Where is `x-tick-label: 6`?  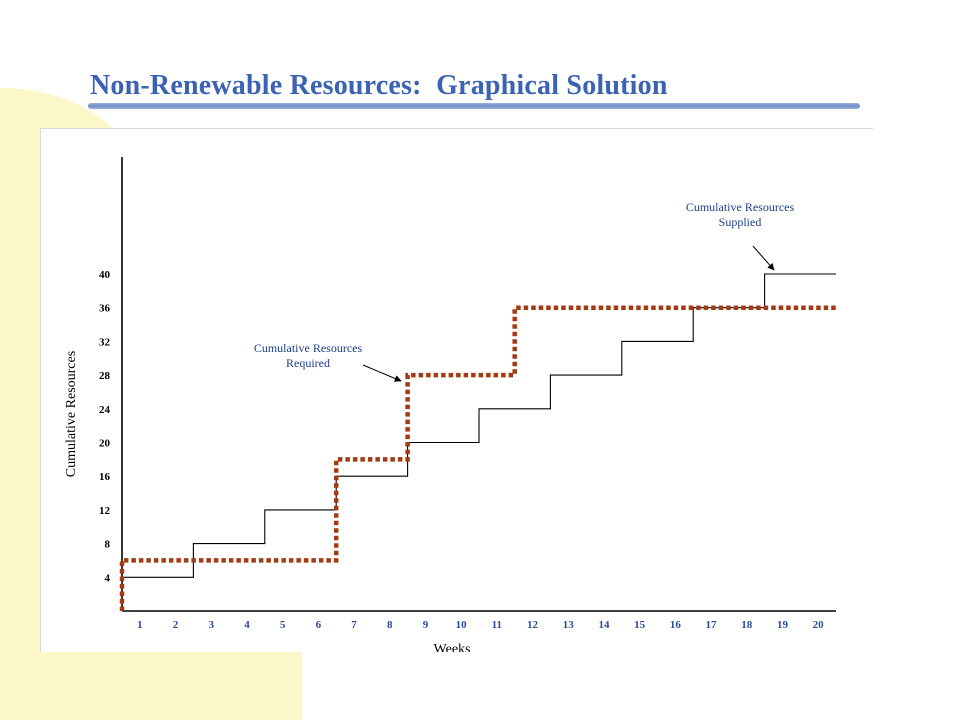
x-tick-label: 6 is located at coordinates (319, 625).